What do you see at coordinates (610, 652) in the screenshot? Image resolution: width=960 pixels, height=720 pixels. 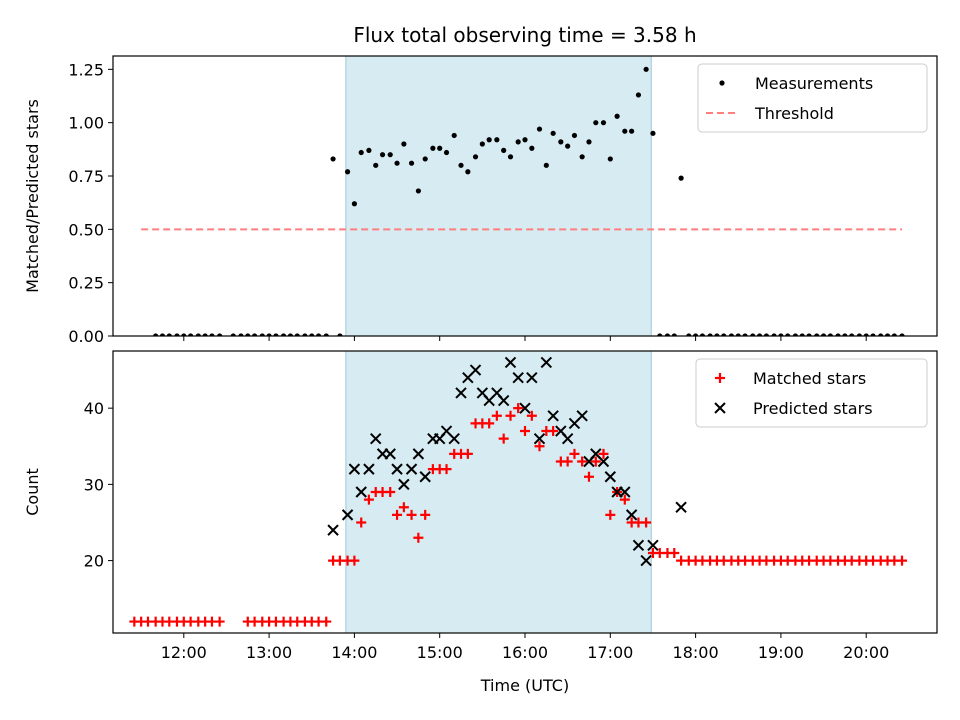 I see `x-tick-label: 17:00` at bounding box center [610, 652].